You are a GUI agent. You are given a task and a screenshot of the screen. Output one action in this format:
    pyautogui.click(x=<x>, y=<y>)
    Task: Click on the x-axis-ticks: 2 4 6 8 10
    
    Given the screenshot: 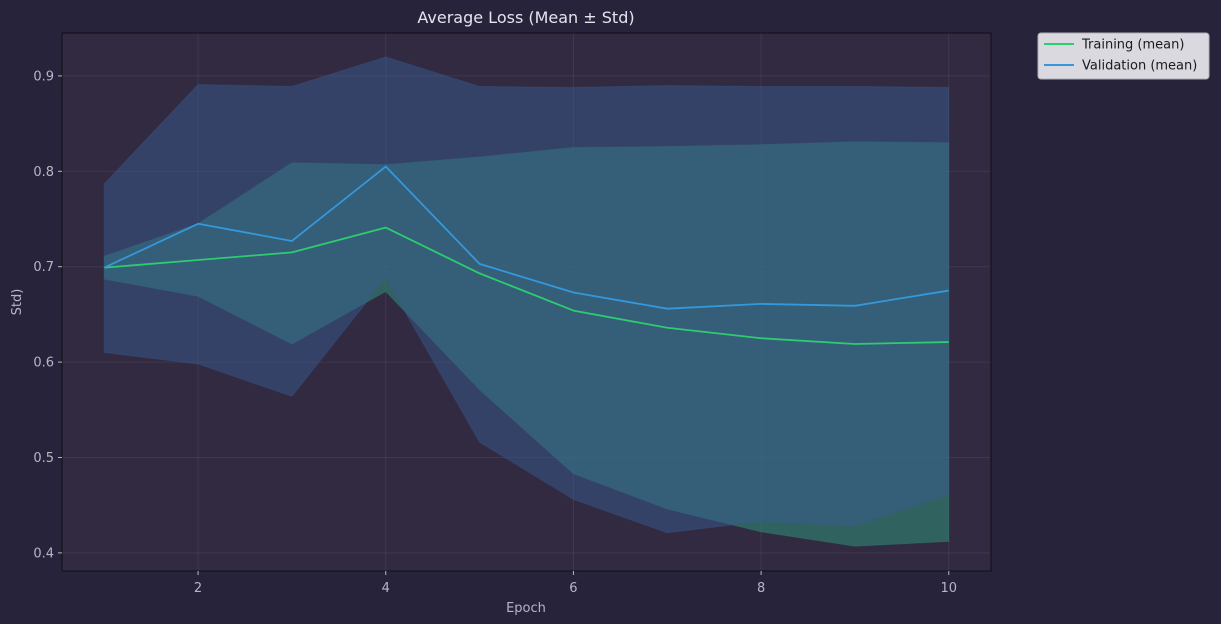 What is the action you would take?
    pyautogui.click(x=575, y=583)
    